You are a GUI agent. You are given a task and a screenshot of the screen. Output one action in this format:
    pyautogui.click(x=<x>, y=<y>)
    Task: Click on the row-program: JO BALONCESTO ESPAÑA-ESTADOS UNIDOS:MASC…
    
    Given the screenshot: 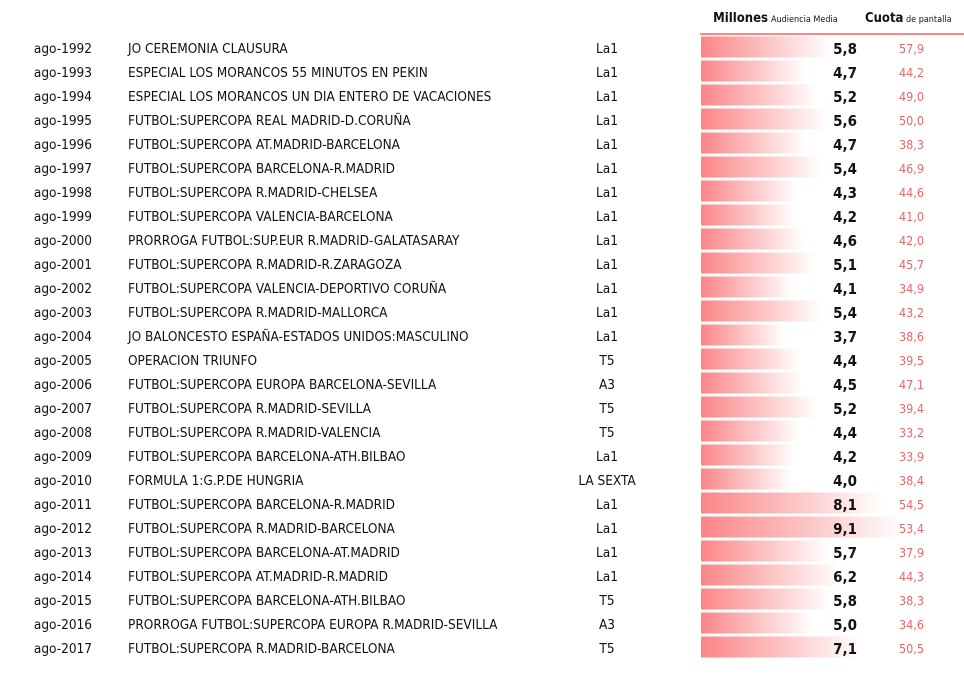 What is the action you would take?
    pyautogui.click(x=298, y=336)
    